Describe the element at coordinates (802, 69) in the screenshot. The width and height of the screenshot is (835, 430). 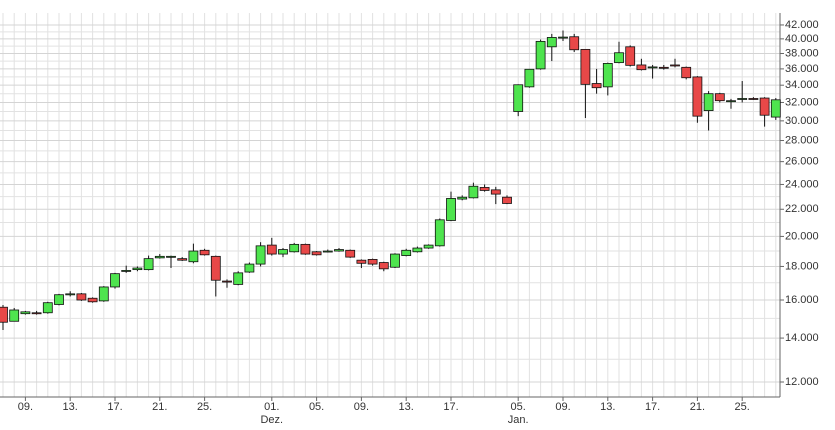
I see `y-tick-label: 36.000` at that location.